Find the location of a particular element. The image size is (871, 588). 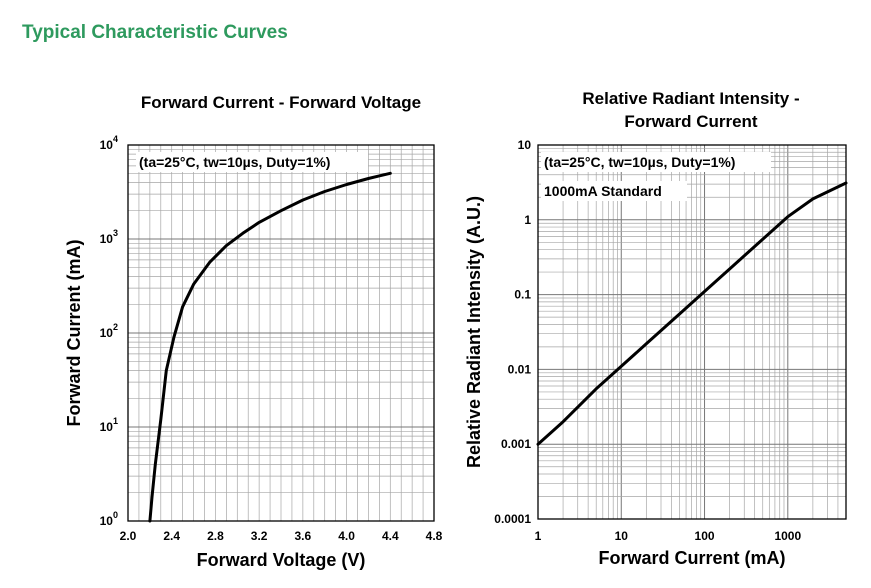

y-tick-label: 10³ is located at coordinates (109, 237).